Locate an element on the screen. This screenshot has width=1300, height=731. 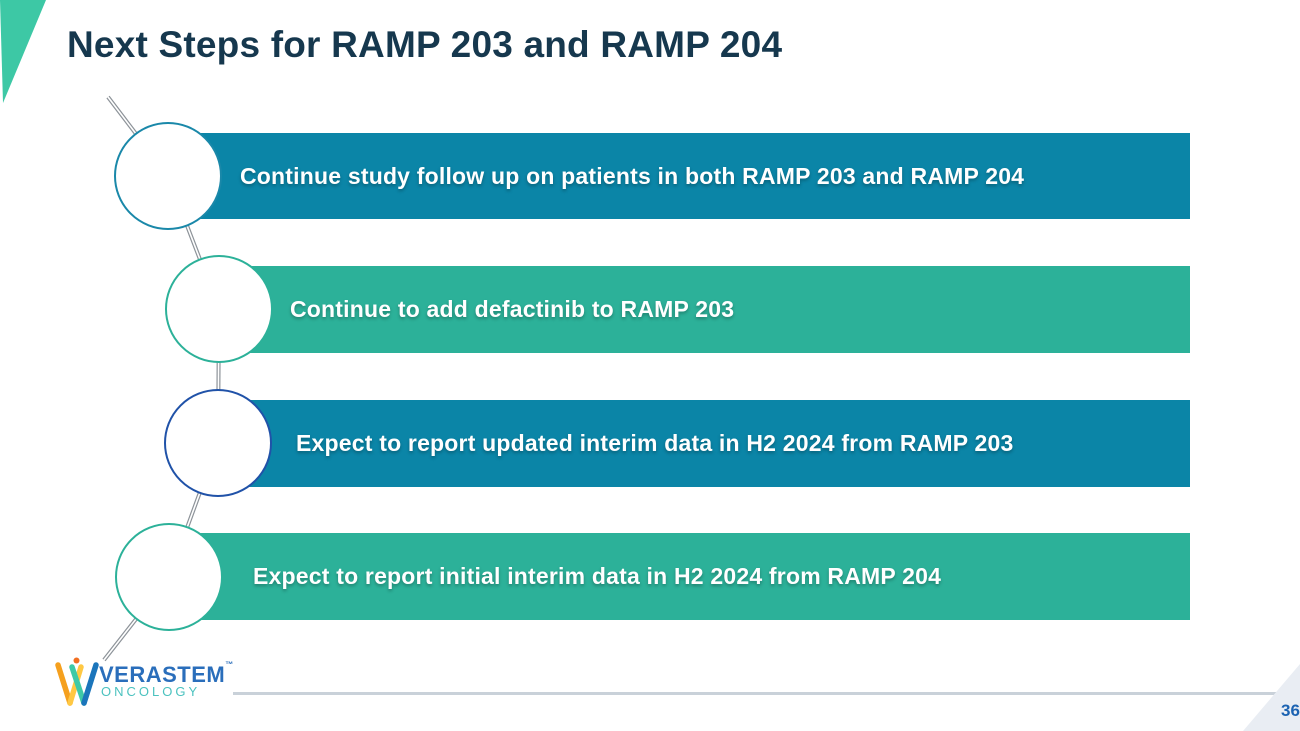
verastem-logo: VERASTEM™ ONCOLOGY is located at coordinates (155, 682).